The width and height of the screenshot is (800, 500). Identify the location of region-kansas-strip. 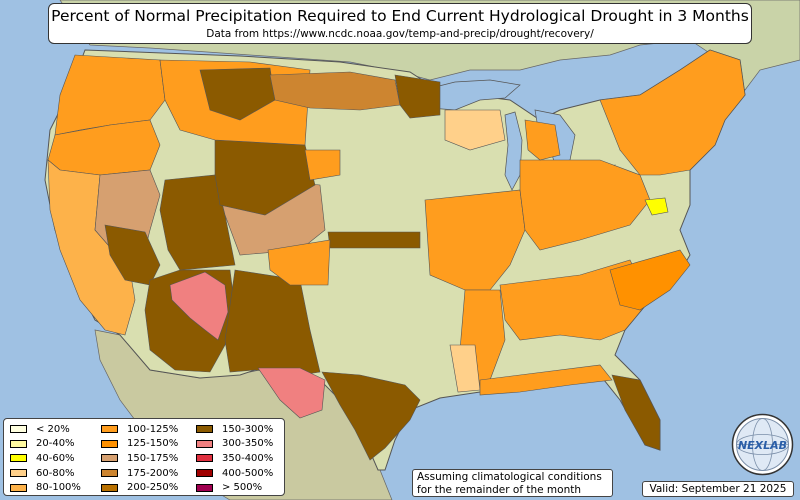
(374, 240).